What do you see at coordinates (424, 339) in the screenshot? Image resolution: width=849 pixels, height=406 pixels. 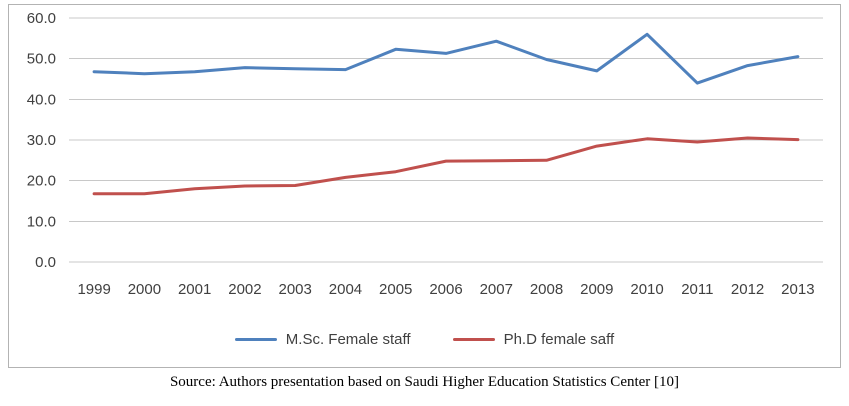 I see `chart-legend: M.Sc. Female staff Ph.D female saff` at bounding box center [424, 339].